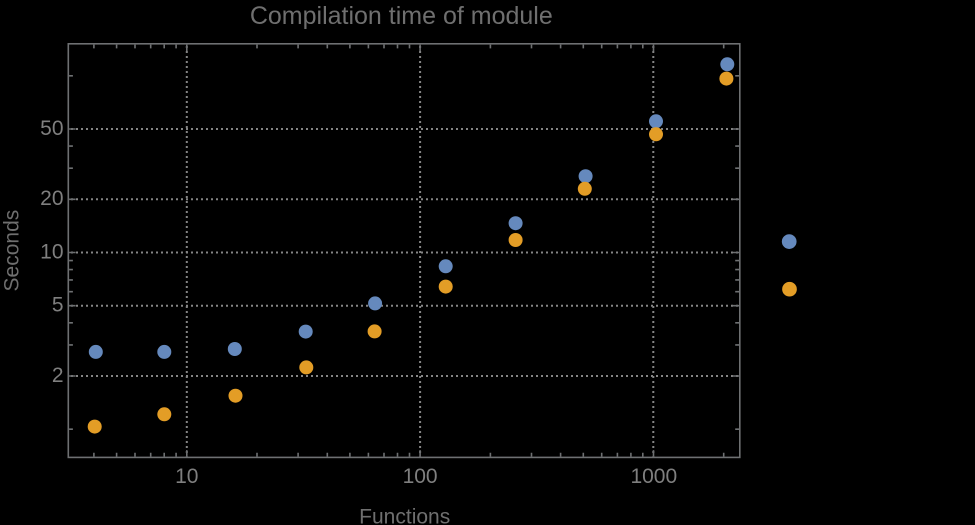 This screenshot has height=525, width=975. Describe the element at coordinates (401, 16) in the screenshot. I see `svg-text: Compilation time of module` at that location.